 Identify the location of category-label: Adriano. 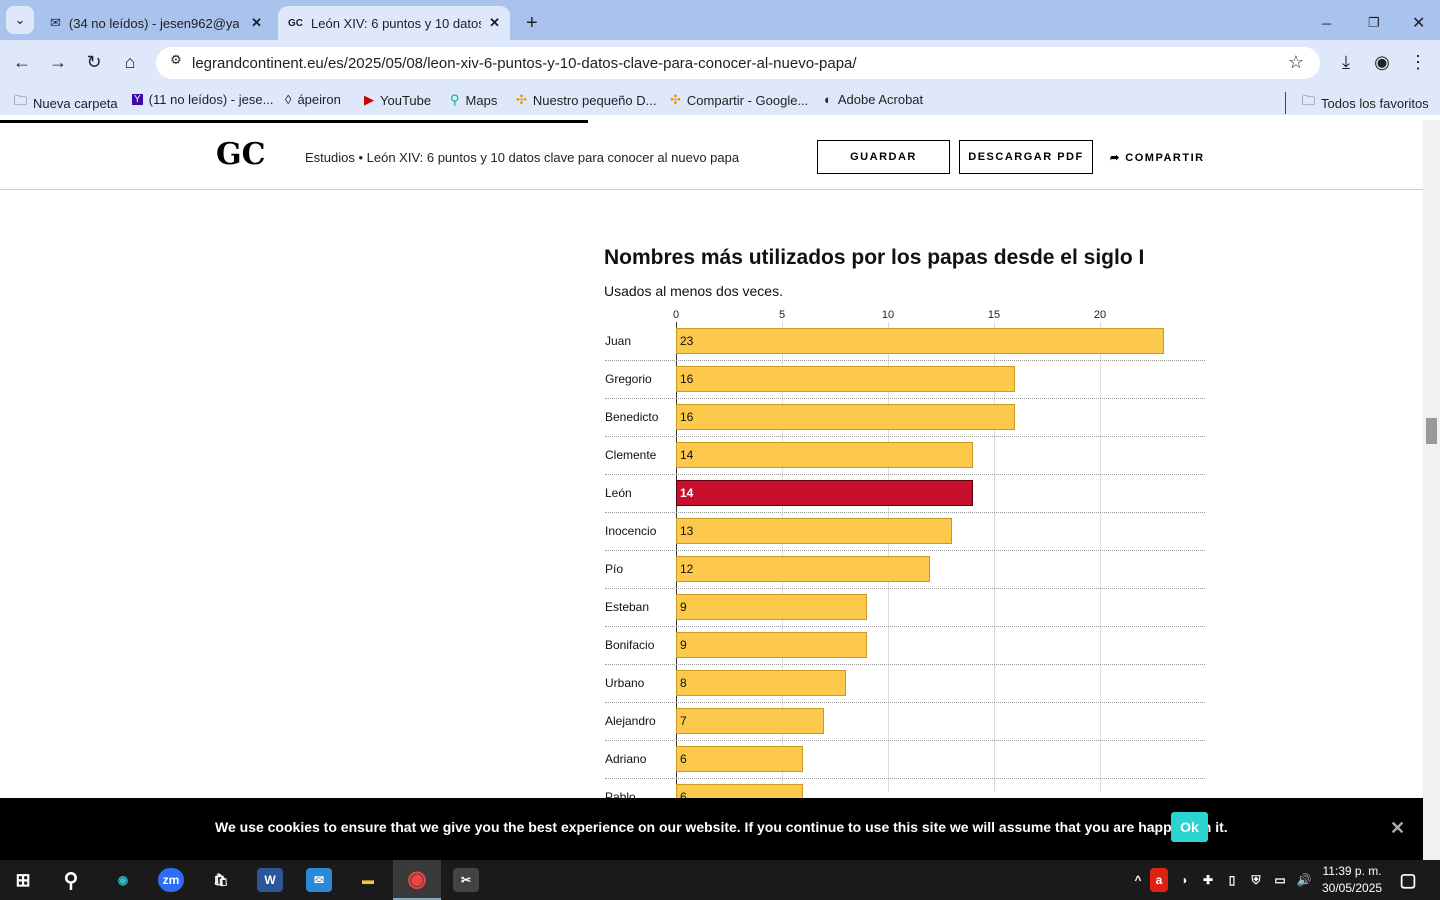
(626, 759).